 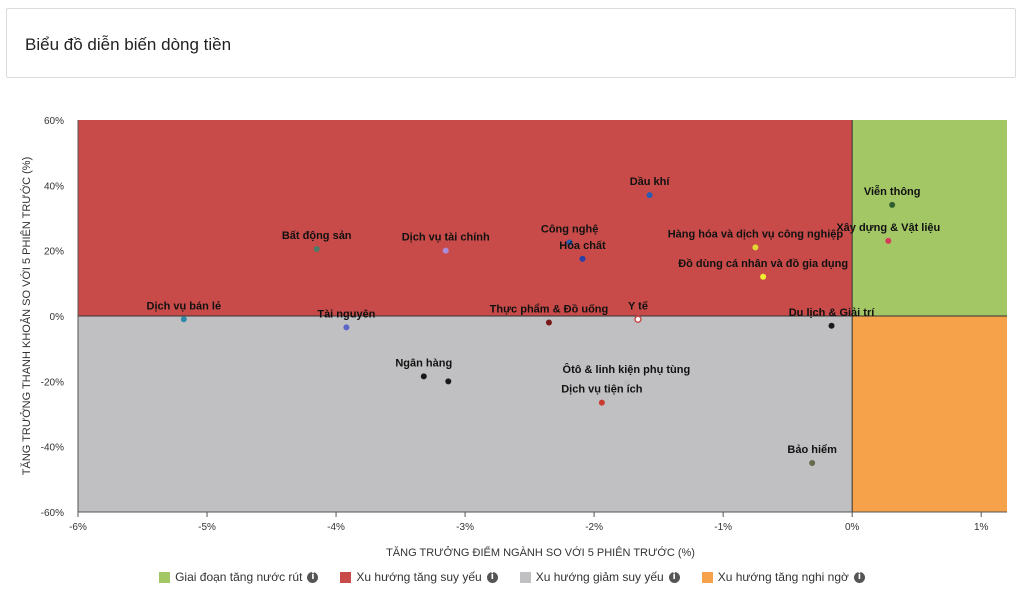 I want to click on y-tick-label: 40%, so click(x=54, y=186).